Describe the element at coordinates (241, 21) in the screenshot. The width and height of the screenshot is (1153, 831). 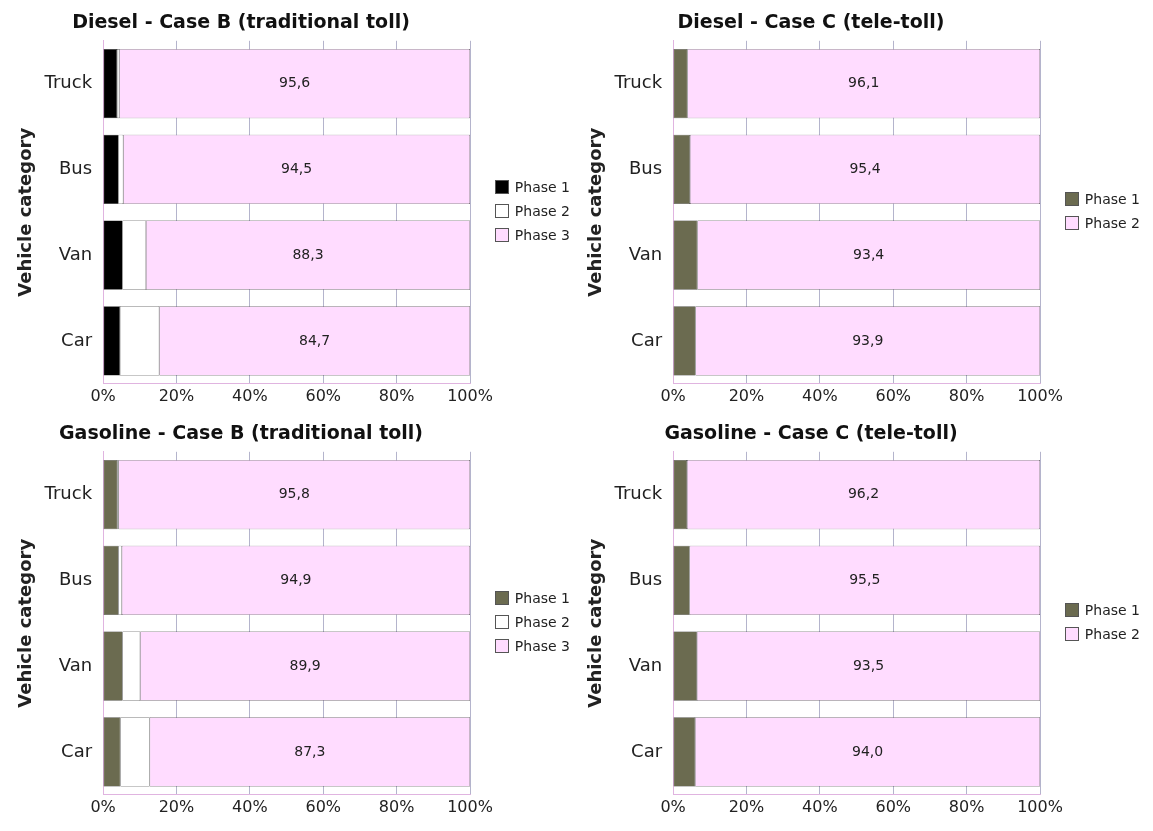
I see `chart-title: Diesel - Case B (traditional toll)` at that location.